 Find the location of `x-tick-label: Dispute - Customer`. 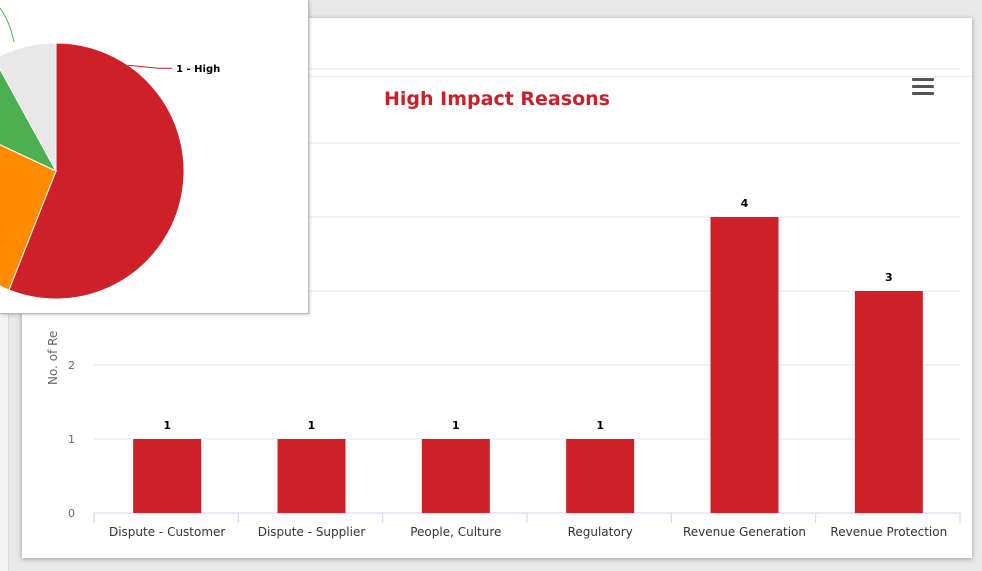

x-tick-label: Dispute - Customer is located at coordinates (167, 532).